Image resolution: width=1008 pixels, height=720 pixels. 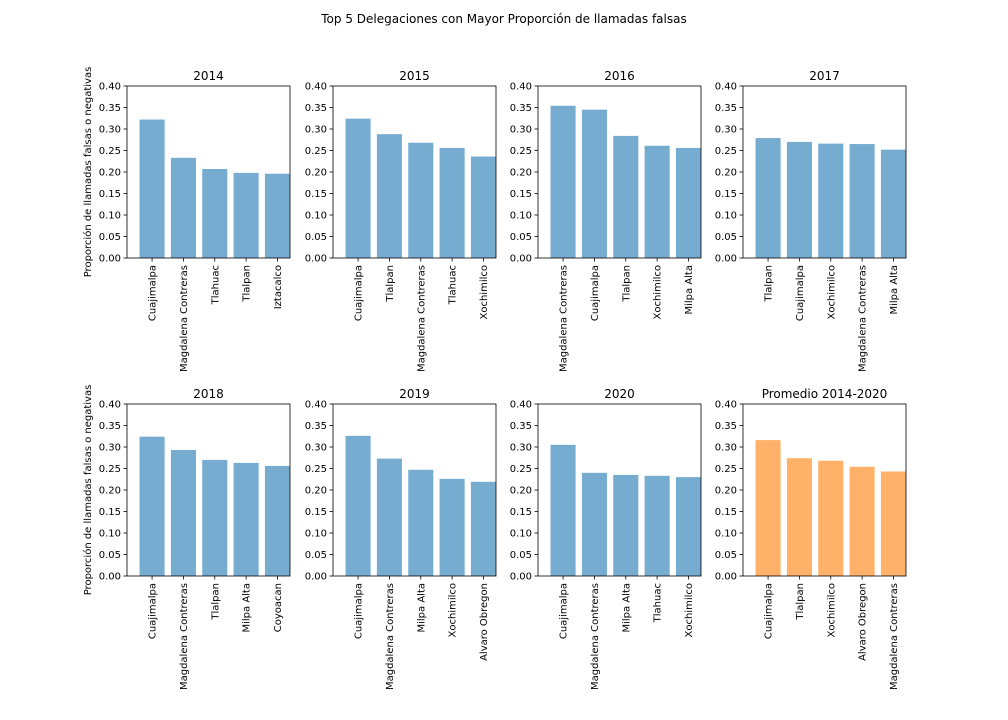 What do you see at coordinates (825, 394) in the screenshot?
I see `panel-title: Promedio 2014-2020` at bounding box center [825, 394].